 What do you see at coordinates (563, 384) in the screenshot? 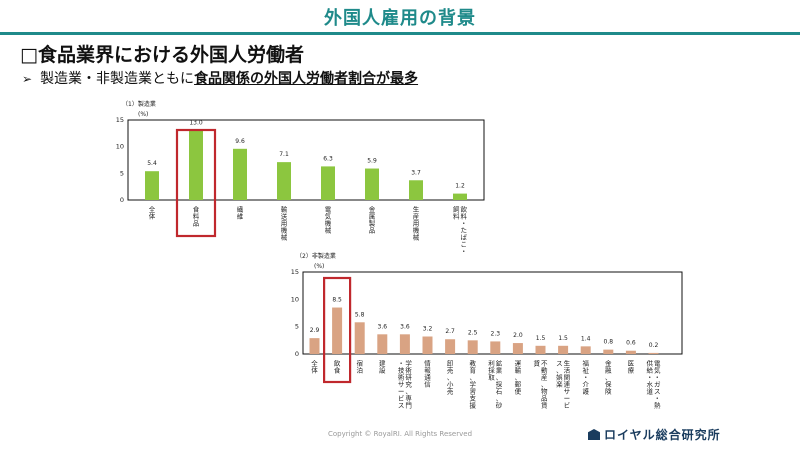
I see `category-label: 生活関連サービス、娯楽` at bounding box center [563, 384].